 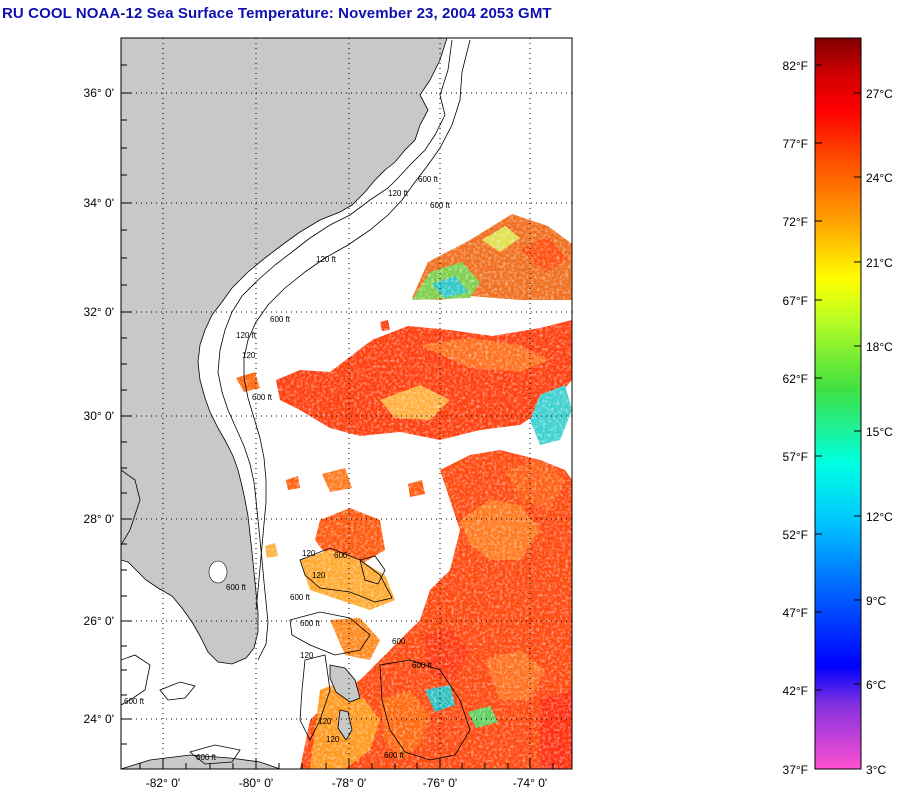 What do you see at coordinates (440, 783) in the screenshot?
I see `lon-label: -76° 0'` at bounding box center [440, 783].